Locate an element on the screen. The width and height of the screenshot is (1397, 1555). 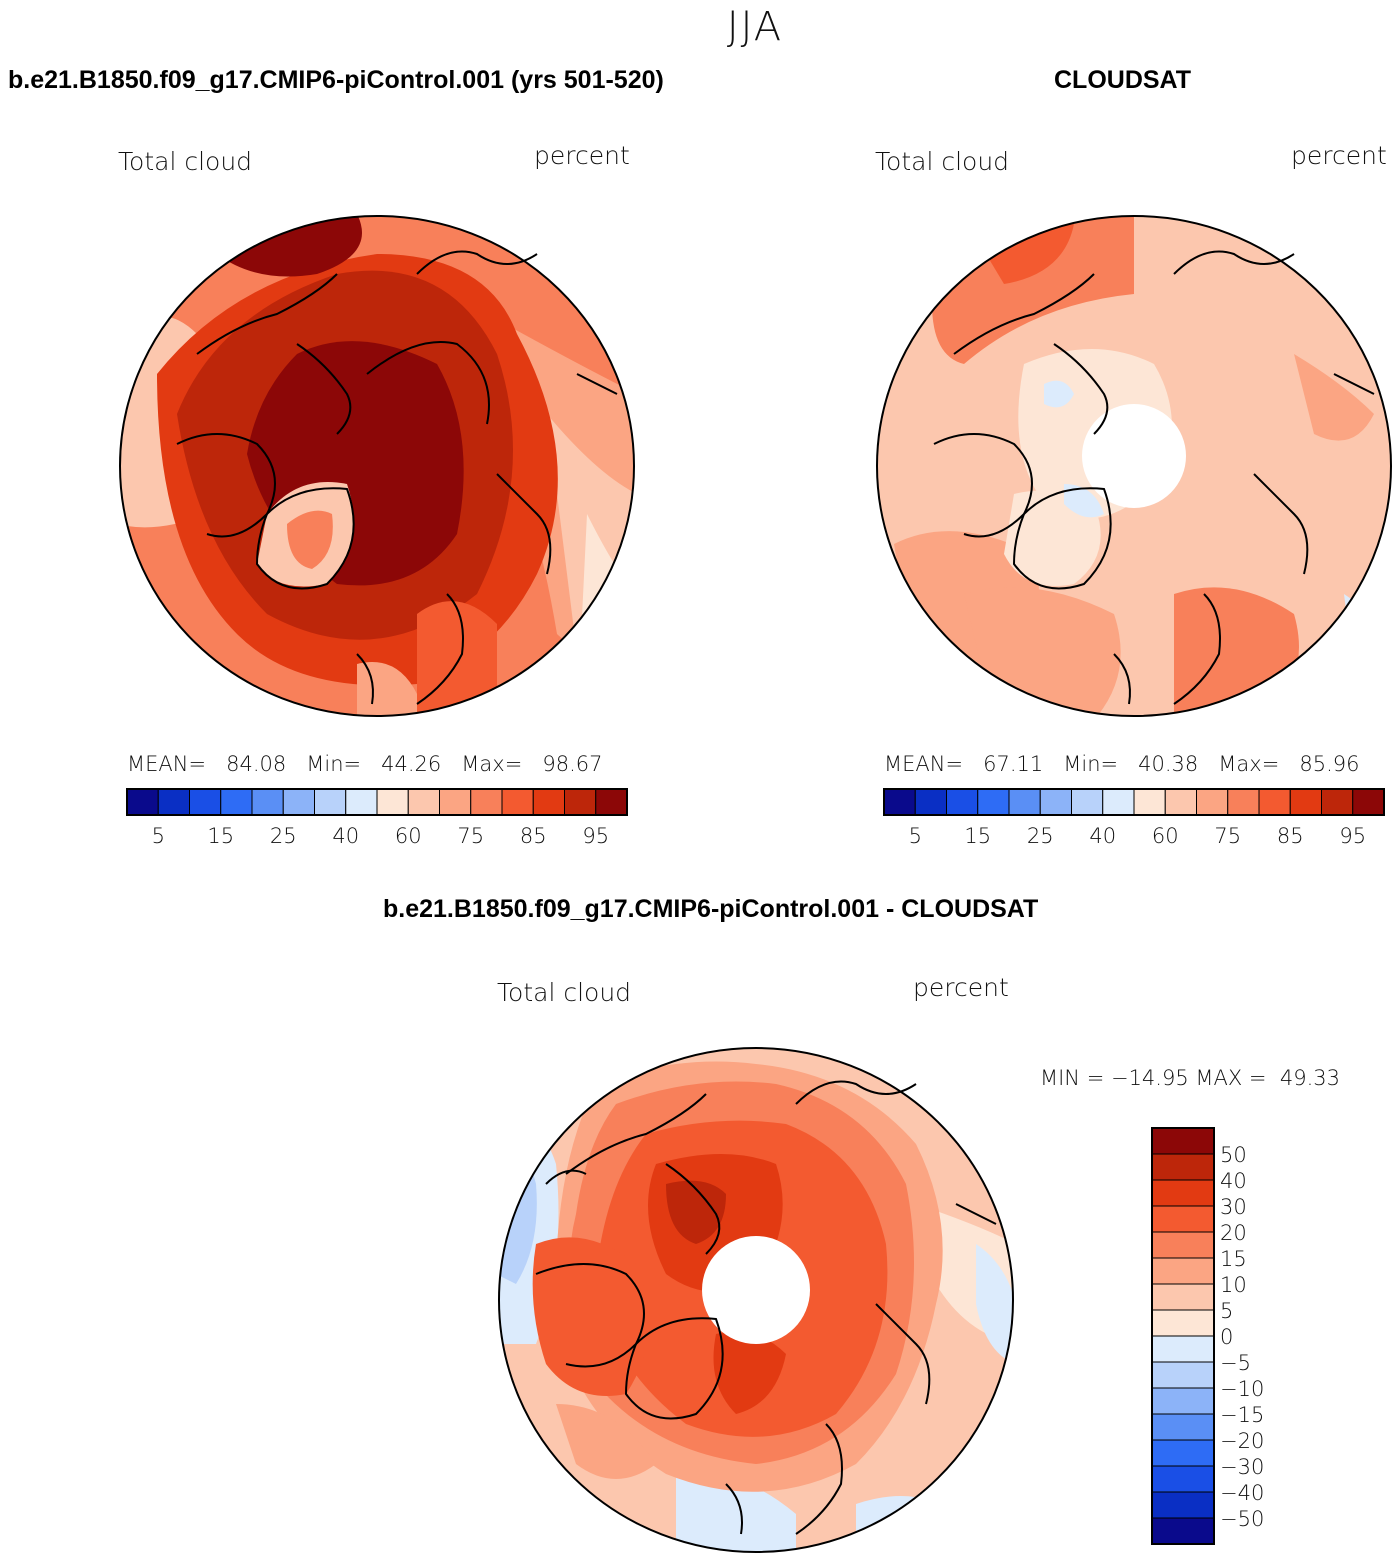
colorbar-tick-label: −5 is located at coordinates (1235, 1363).